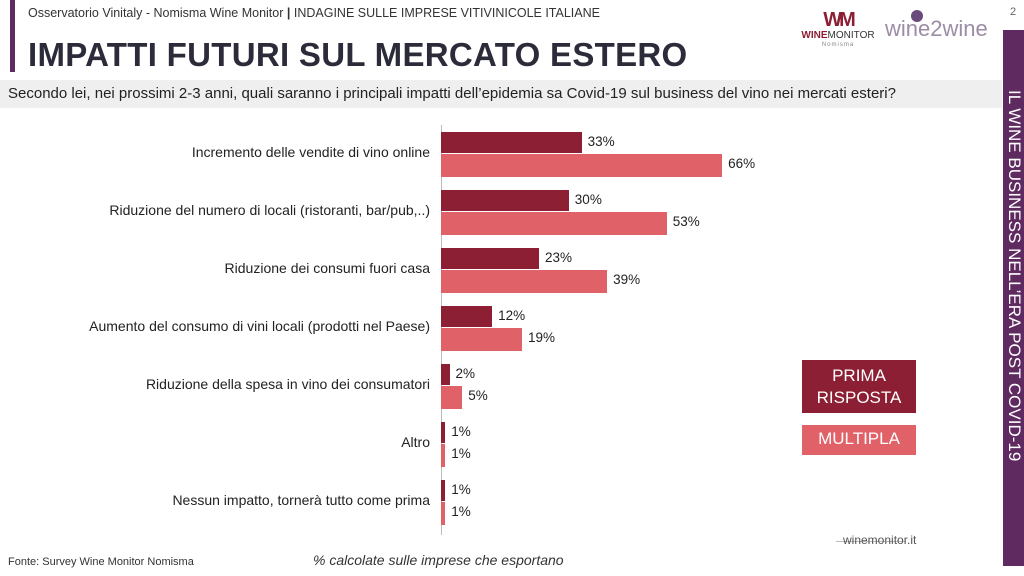 The height and width of the screenshot is (576, 1024). I want to click on page-title: IMPATTI FUTURI SUL MERCATO ESTERO, so click(358, 54).